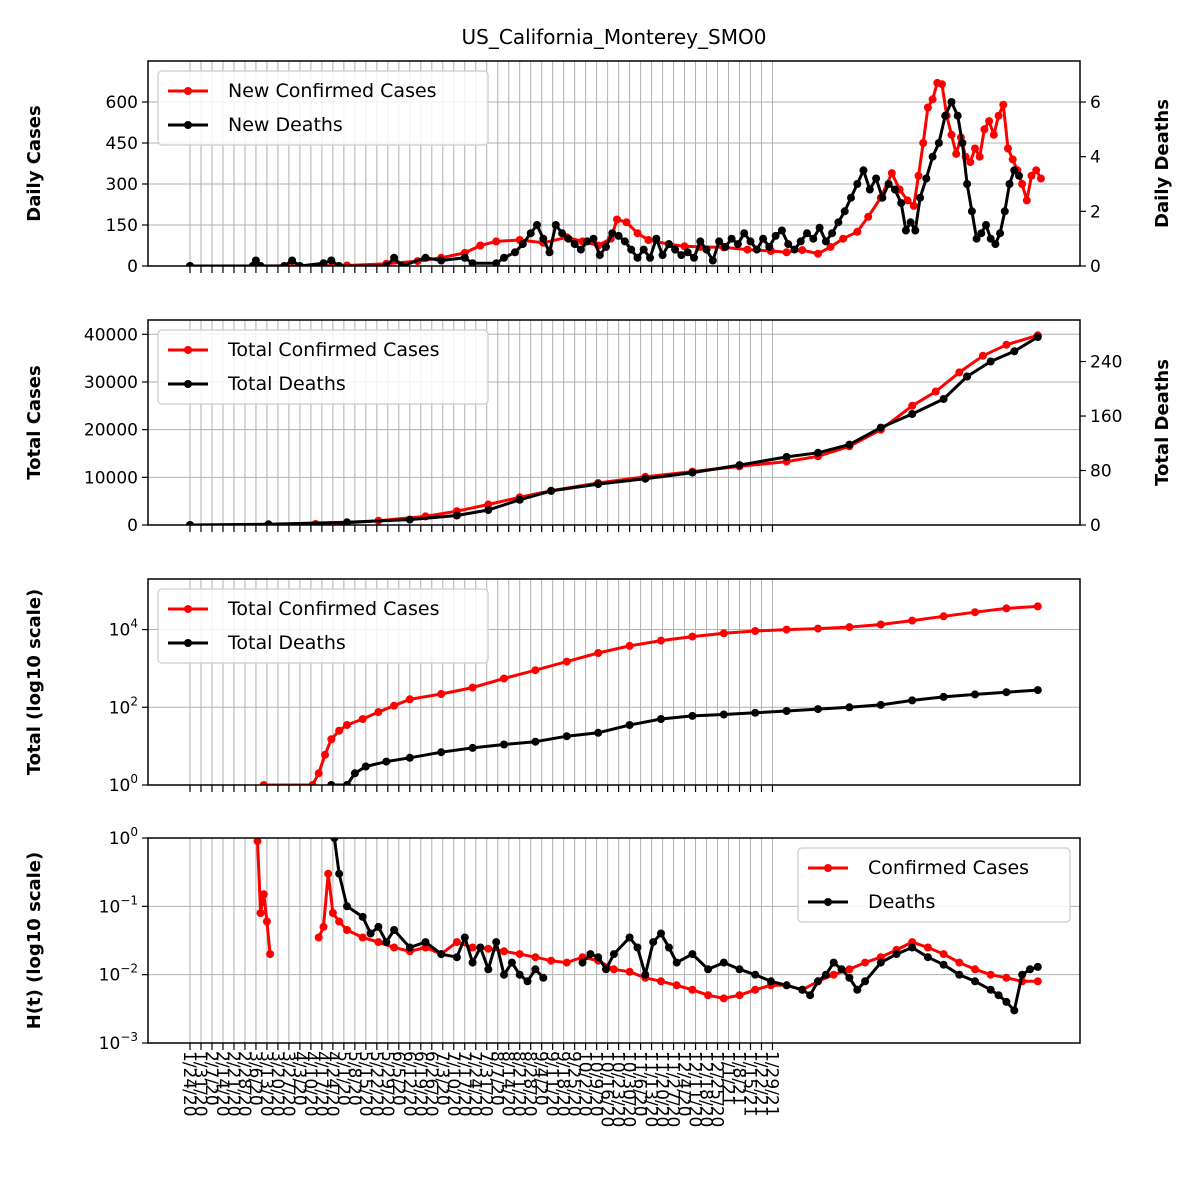 The image size is (1200, 1200). I want to click on x-tick-label: 3/13/20, so click(266, 1084).